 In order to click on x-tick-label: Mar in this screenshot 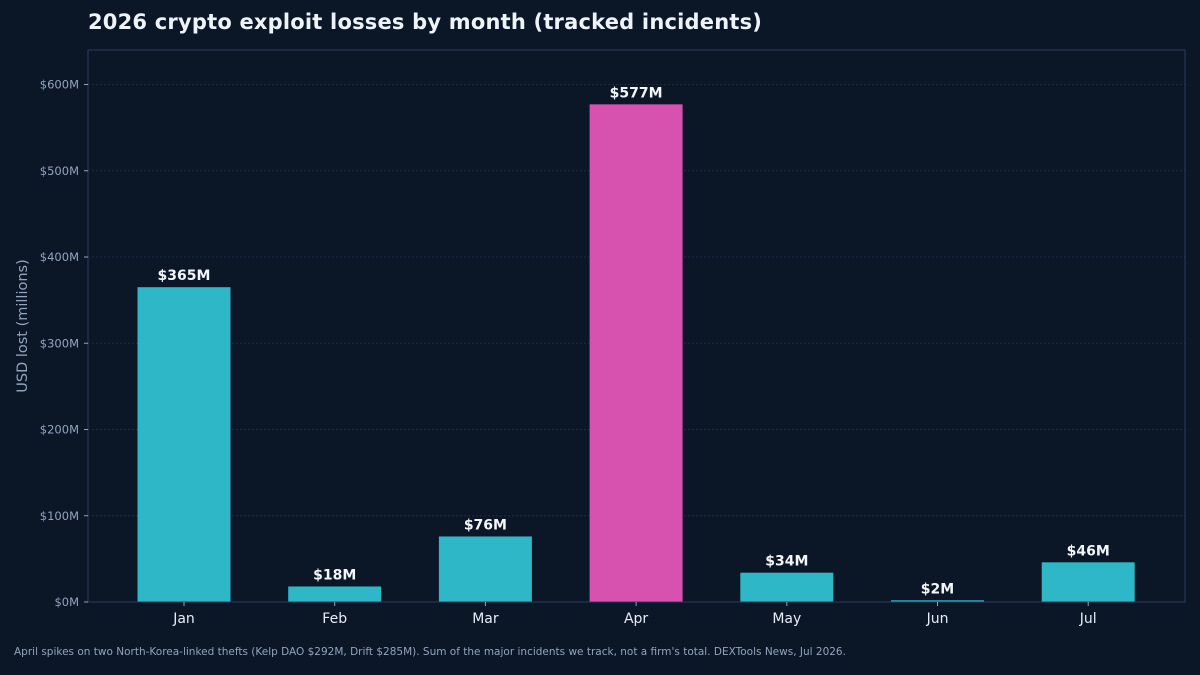, I will do `click(485, 619)`.